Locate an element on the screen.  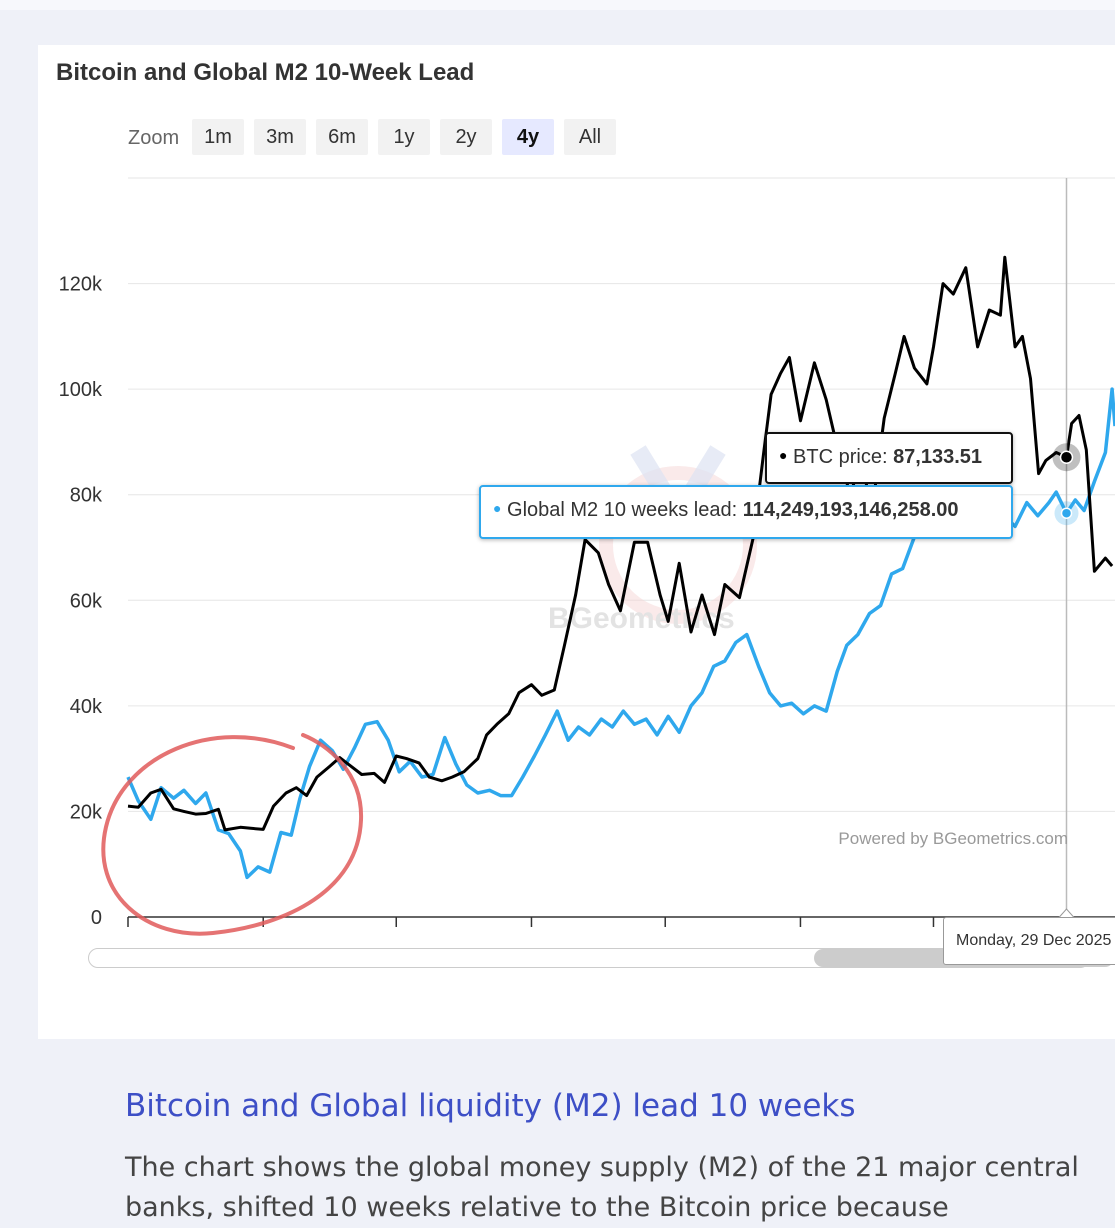
zoom-button-6m: 6m is located at coordinates (342, 137).